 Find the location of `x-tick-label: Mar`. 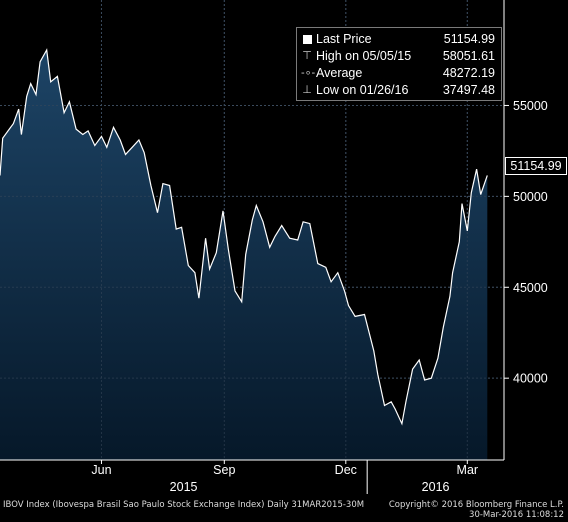

x-tick-label: Mar is located at coordinates (468, 470).